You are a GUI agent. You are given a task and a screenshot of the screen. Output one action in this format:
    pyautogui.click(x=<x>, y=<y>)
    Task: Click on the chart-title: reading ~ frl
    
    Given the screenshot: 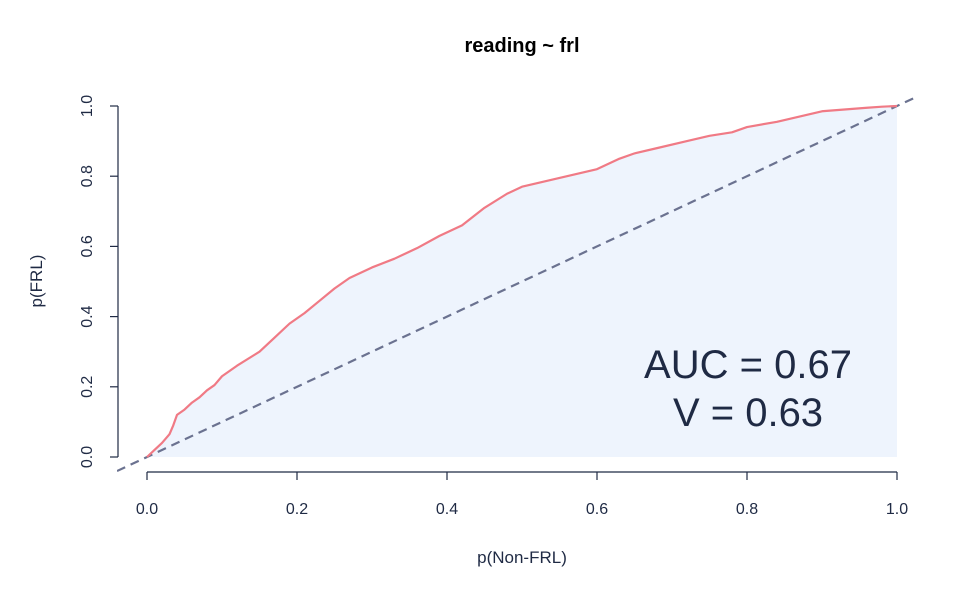 What is the action you would take?
    pyautogui.click(x=521, y=46)
    